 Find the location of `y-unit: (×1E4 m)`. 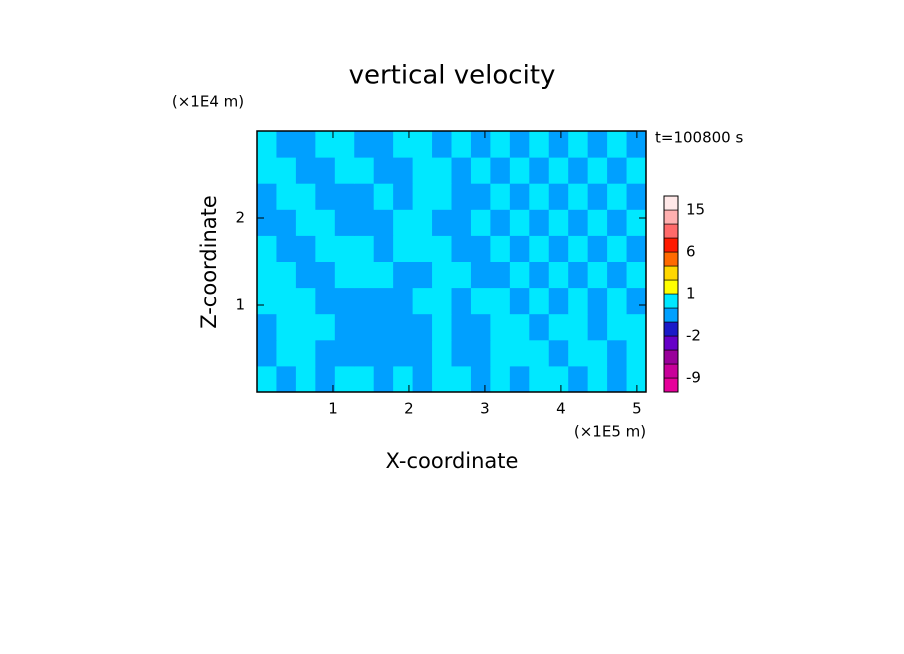

y-unit: (×1E4 m) is located at coordinates (208, 102).